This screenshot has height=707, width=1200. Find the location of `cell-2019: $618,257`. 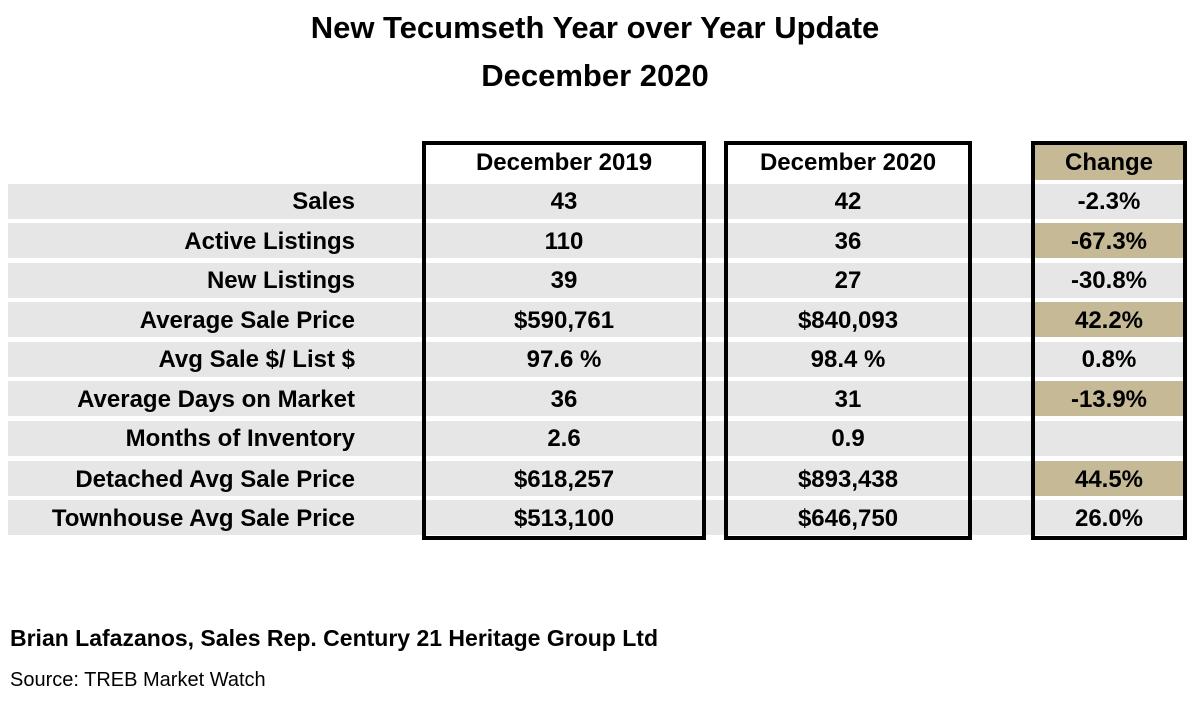

cell-2019: $618,257 is located at coordinates (564, 479).